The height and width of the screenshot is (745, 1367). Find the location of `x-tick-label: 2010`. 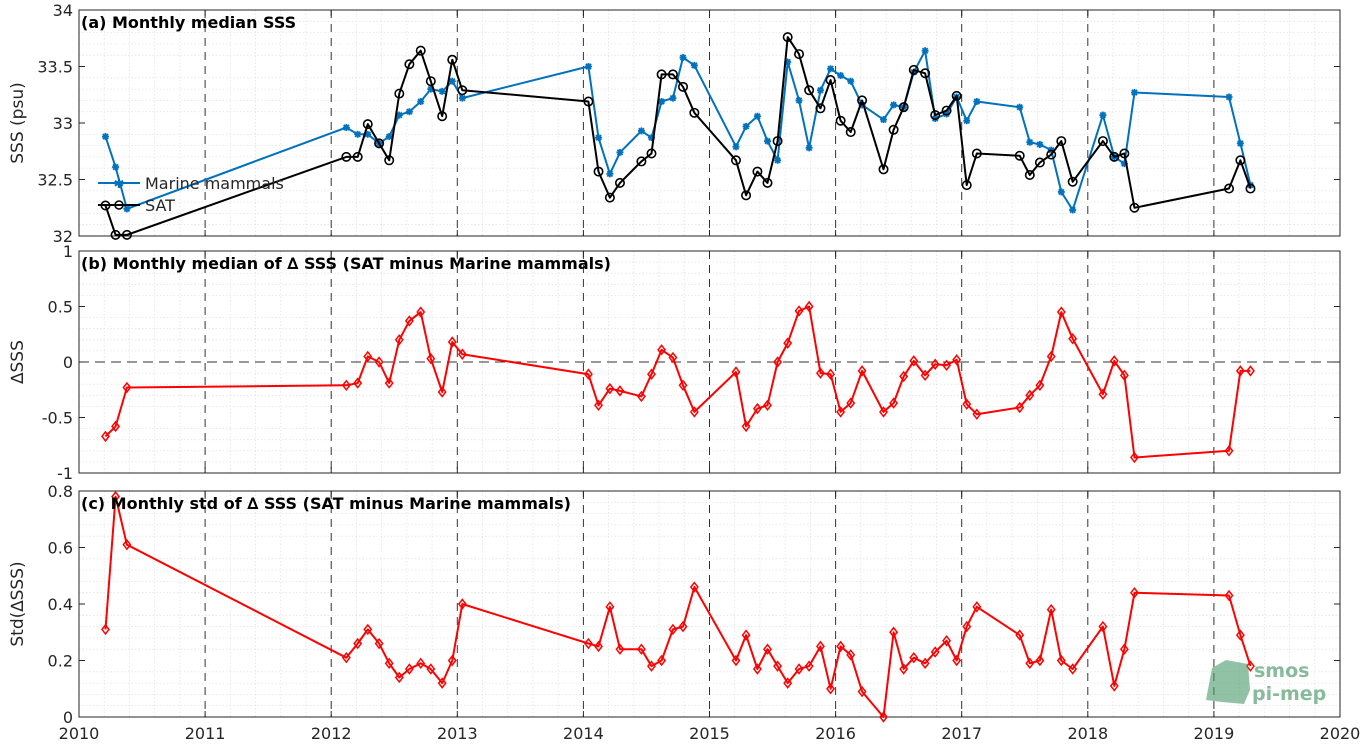

x-tick-label: 2010 is located at coordinates (79, 733).